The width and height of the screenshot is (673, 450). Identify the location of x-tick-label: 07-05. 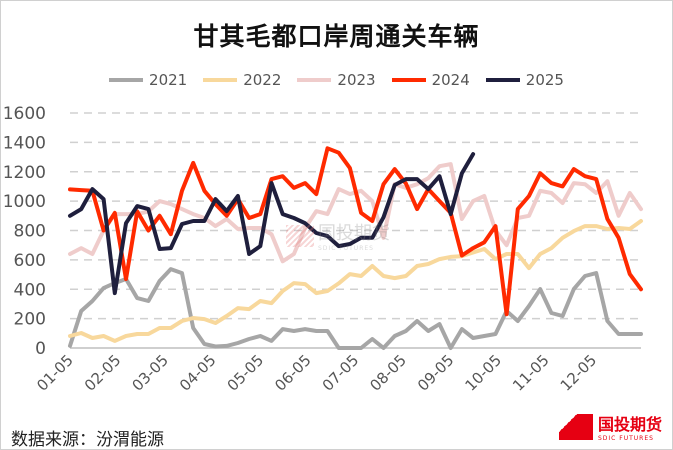
(341, 373).